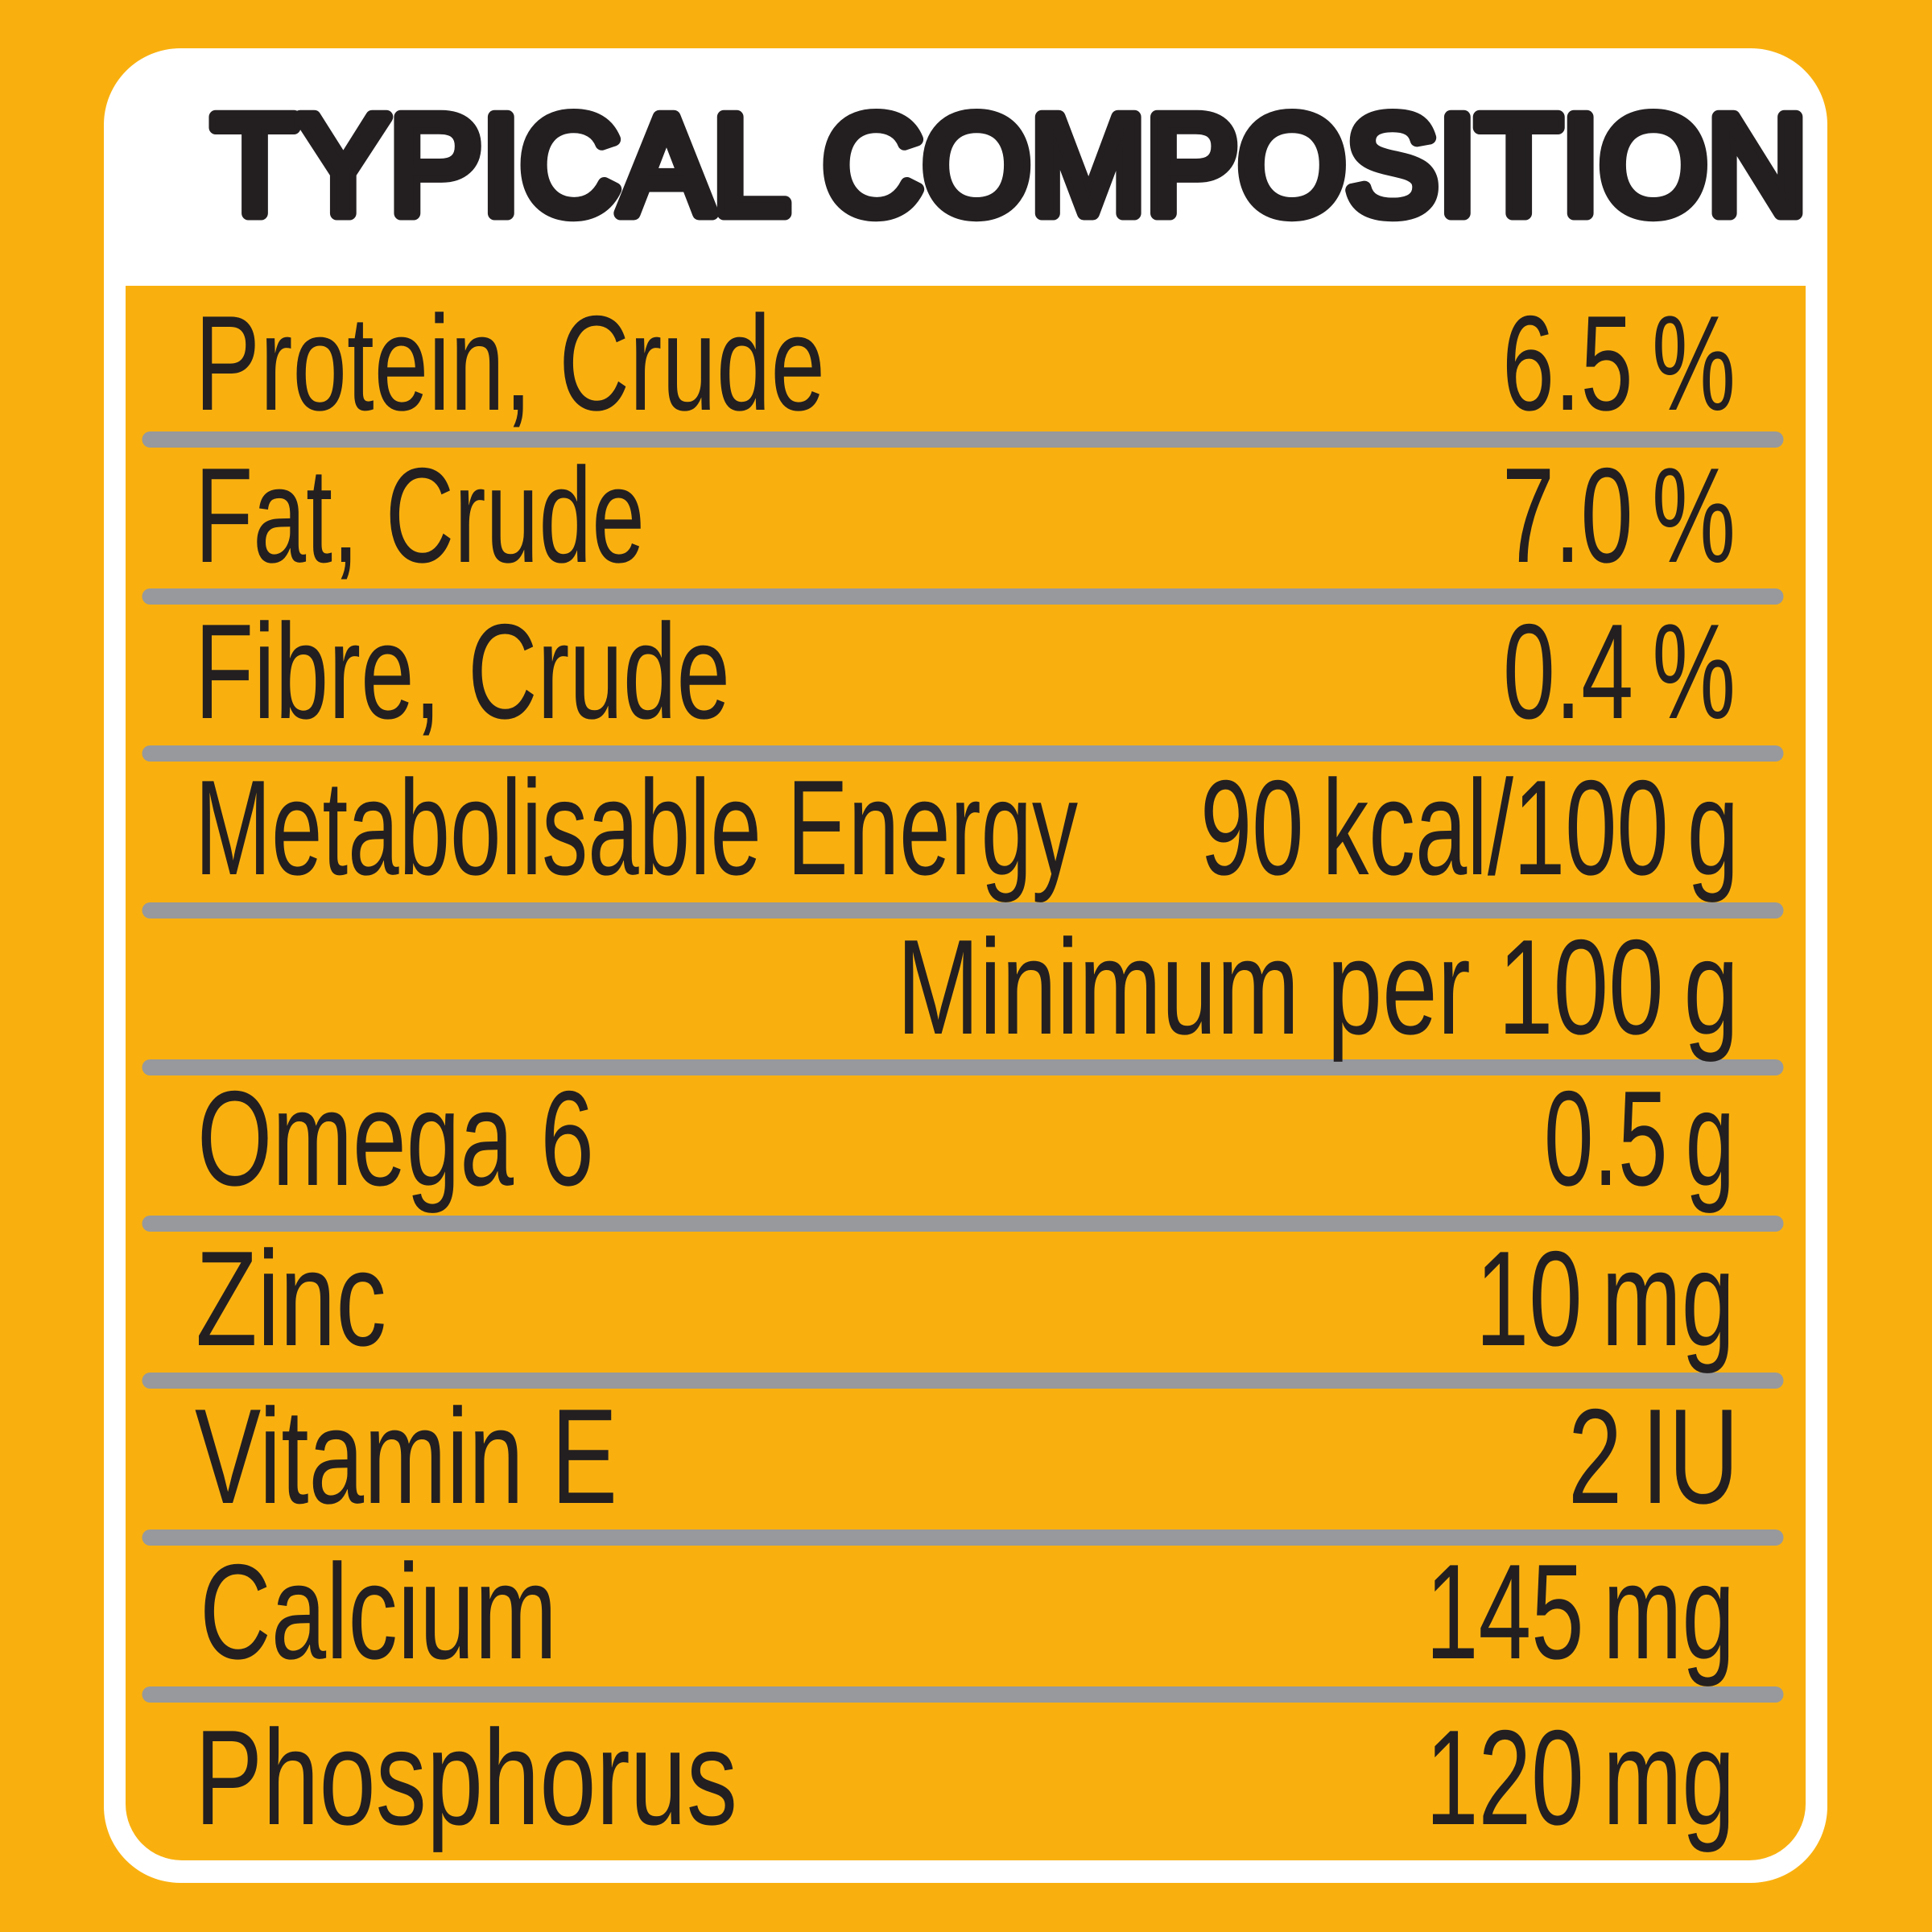 This screenshot has width=1932, height=1932. I want to click on svg-text: 145 mg, so click(1580, 1611).